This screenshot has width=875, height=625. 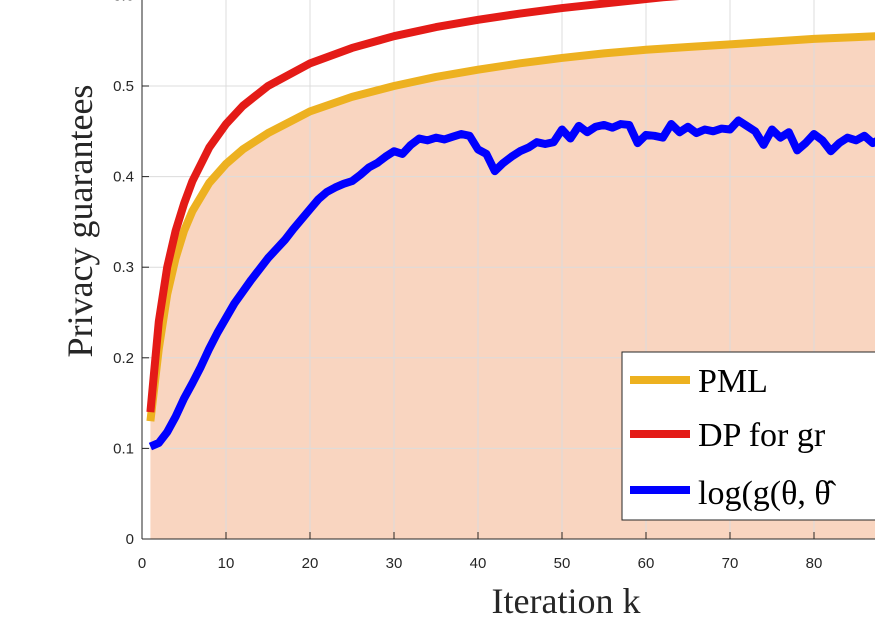 What do you see at coordinates (226, 563) in the screenshot?
I see `x-tick-label: 10` at bounding box center [226, 563].